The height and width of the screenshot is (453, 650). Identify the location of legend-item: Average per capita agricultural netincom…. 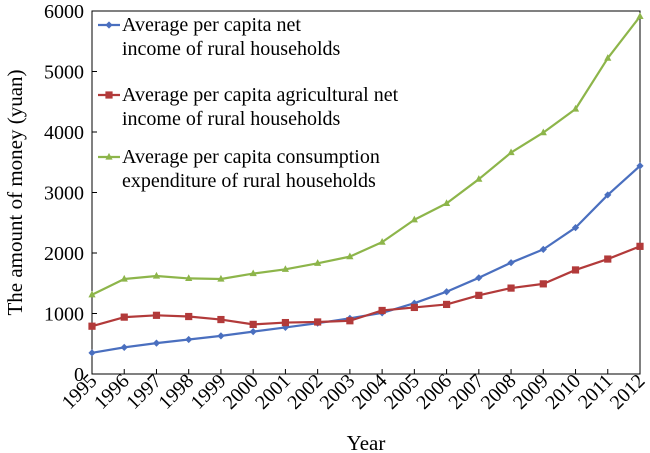
(248, 107).